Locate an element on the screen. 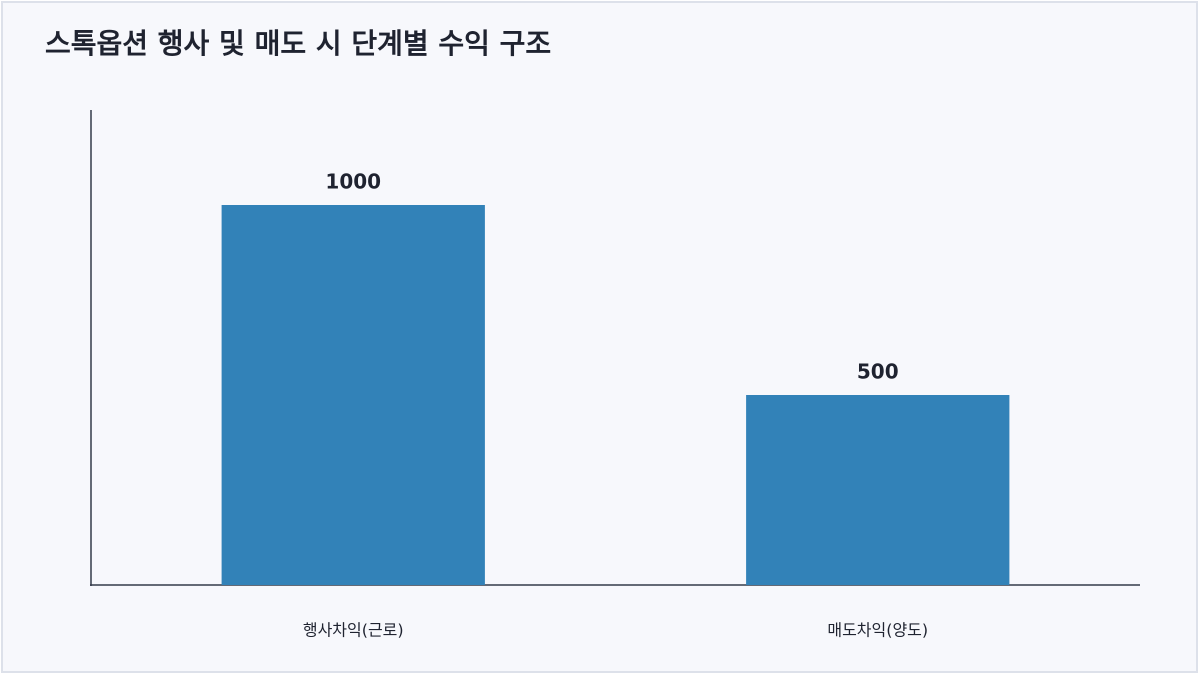  value-label: 1000 is located at coordinates (353, 182).